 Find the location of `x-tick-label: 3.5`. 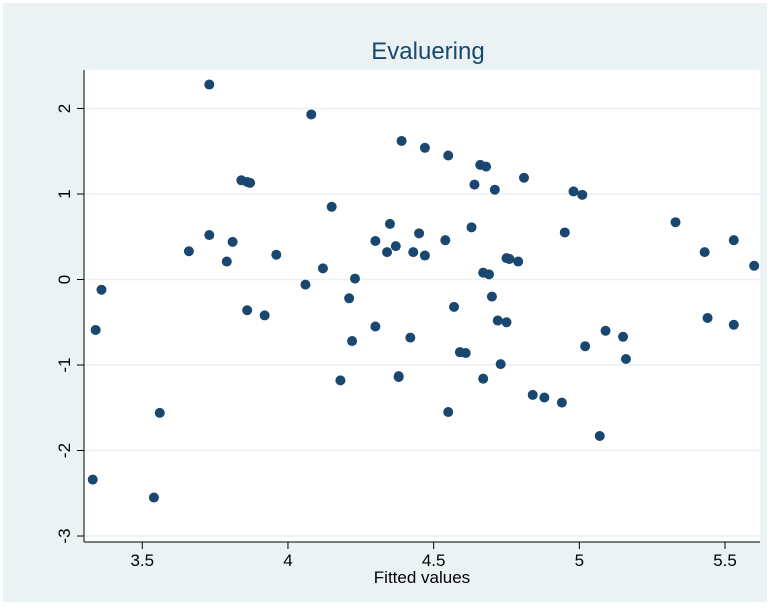

x-tick-label: 3.5 is located at coordinates (142, 560).